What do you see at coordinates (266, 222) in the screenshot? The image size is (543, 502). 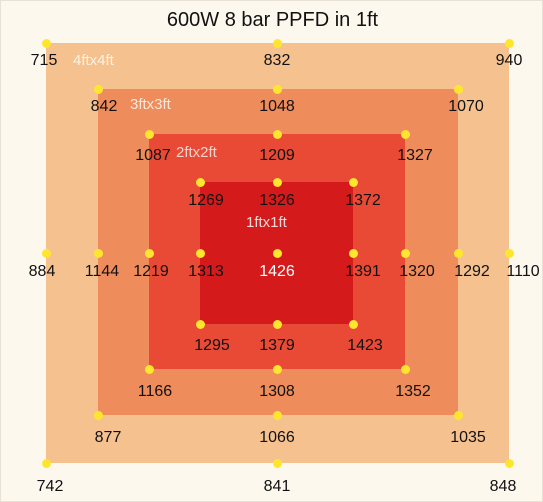 I see `zone-label-1ftx1ft: 1ftx1ft` at bounding box center [266, 222].